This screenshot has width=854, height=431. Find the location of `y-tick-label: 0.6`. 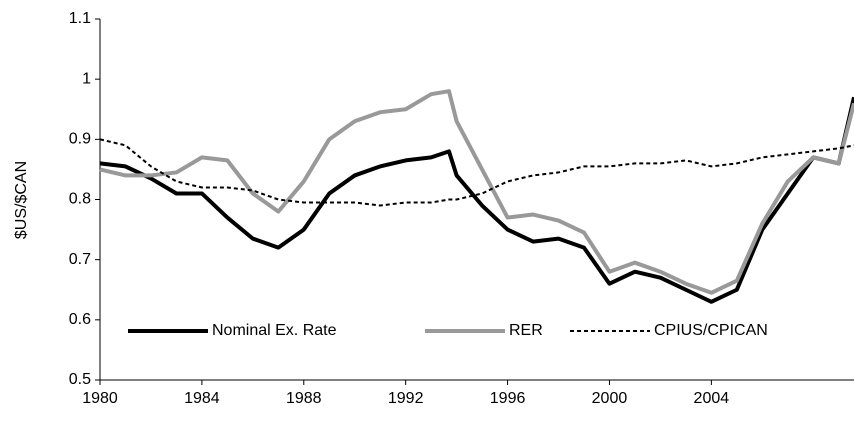

y-tick-label: 0.6 is located at coordinates (80, 319).